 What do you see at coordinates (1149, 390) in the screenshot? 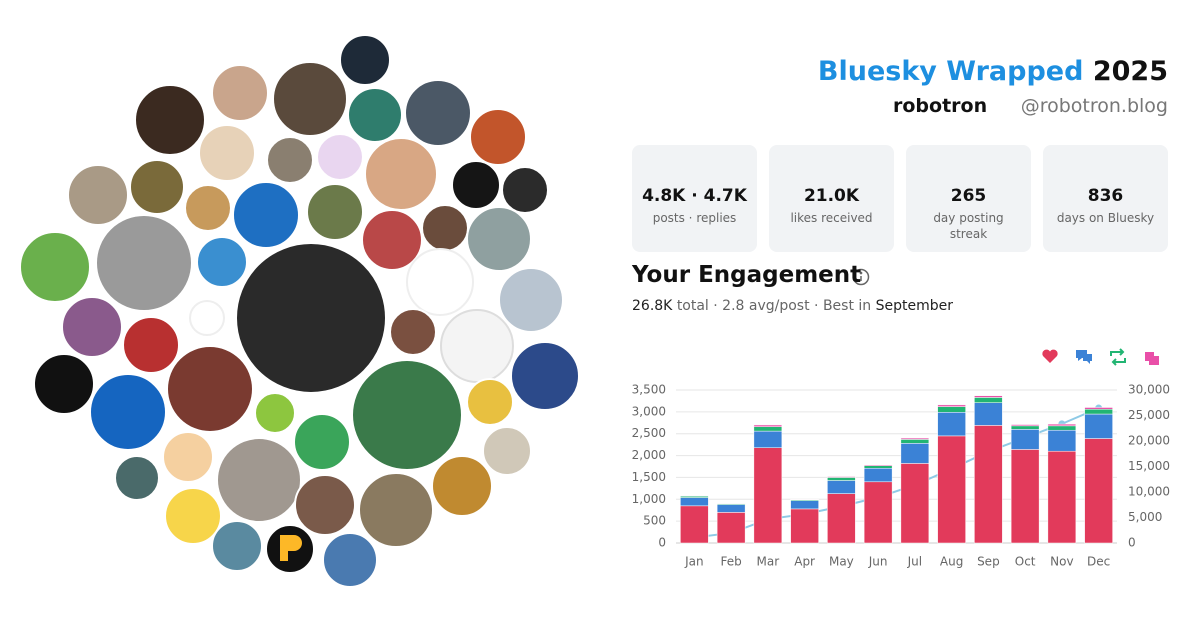
I see `tick-label: 30,000` at bounding box center [1149, 390].